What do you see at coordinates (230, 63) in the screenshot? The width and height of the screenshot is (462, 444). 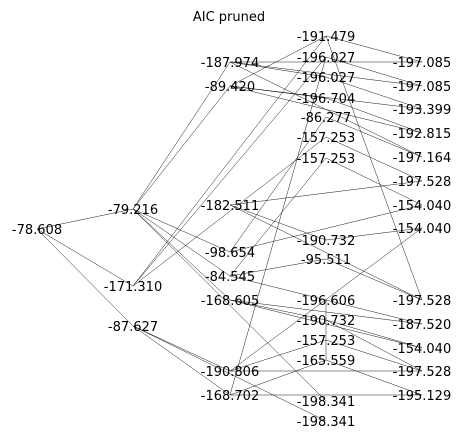 I see `node-label: -187.974` at bounding box center [230, 63].